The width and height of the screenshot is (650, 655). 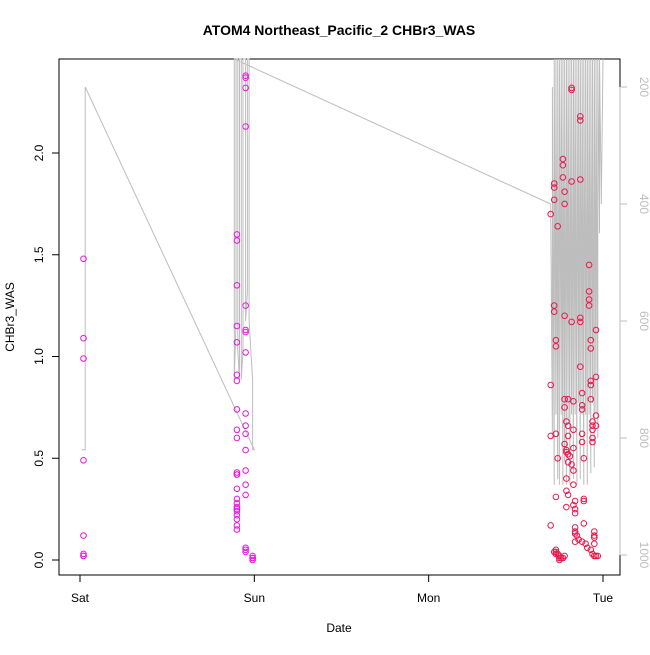 I want to click on right-tick-label: 600, so click(x=643, y=321).